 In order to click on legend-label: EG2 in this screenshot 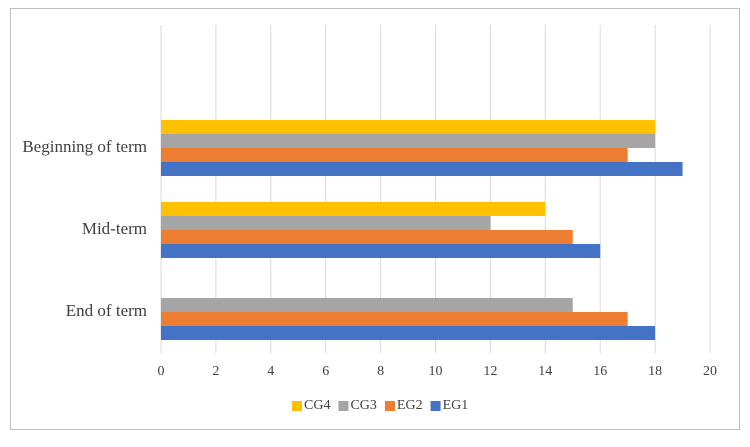, I will do `click(410, 405)`.